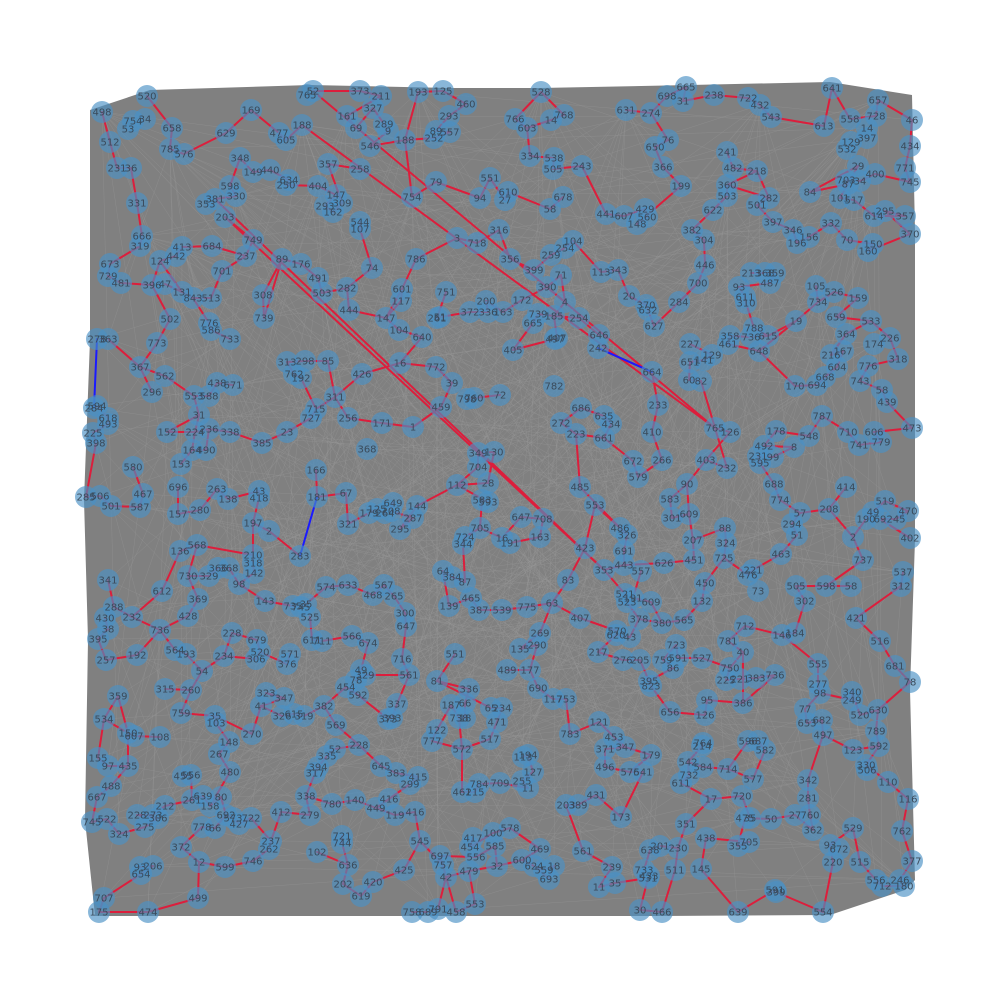 Image resolution: width=1000 pixels, height=1000 pixels. I want to click on node-label: 471, so click(496, 723).